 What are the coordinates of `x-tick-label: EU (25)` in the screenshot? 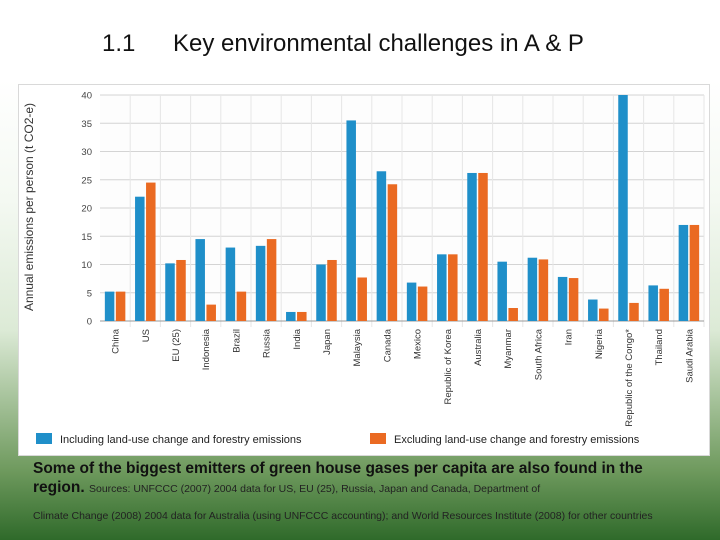 It's located at (176, 345).